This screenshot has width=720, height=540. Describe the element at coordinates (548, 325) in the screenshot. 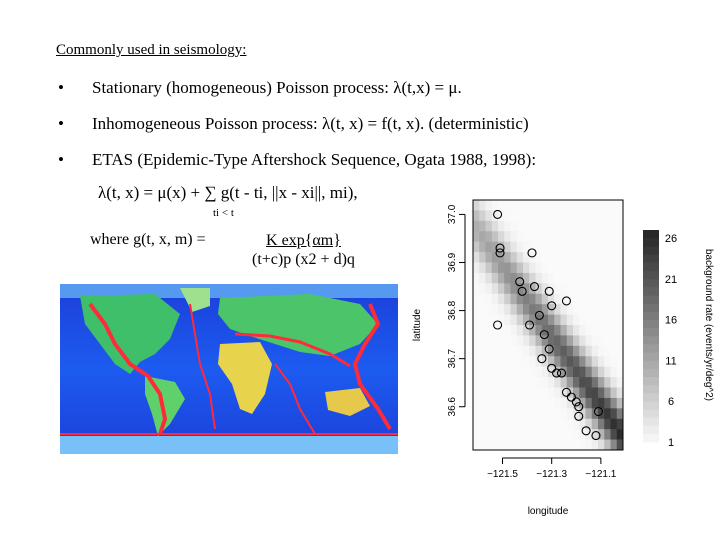

I see `heatmap-grid` at that location.